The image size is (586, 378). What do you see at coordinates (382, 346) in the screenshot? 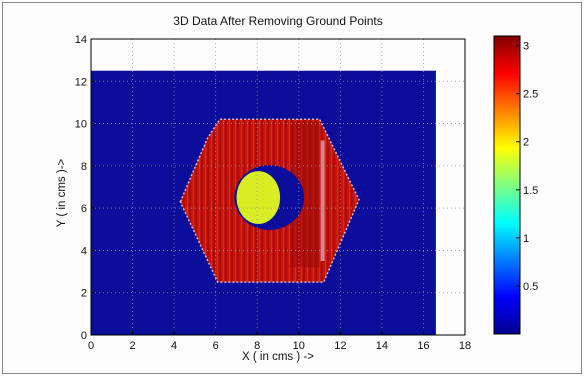
I see `x-tick-label: 14` at bounding box center [382, 346].